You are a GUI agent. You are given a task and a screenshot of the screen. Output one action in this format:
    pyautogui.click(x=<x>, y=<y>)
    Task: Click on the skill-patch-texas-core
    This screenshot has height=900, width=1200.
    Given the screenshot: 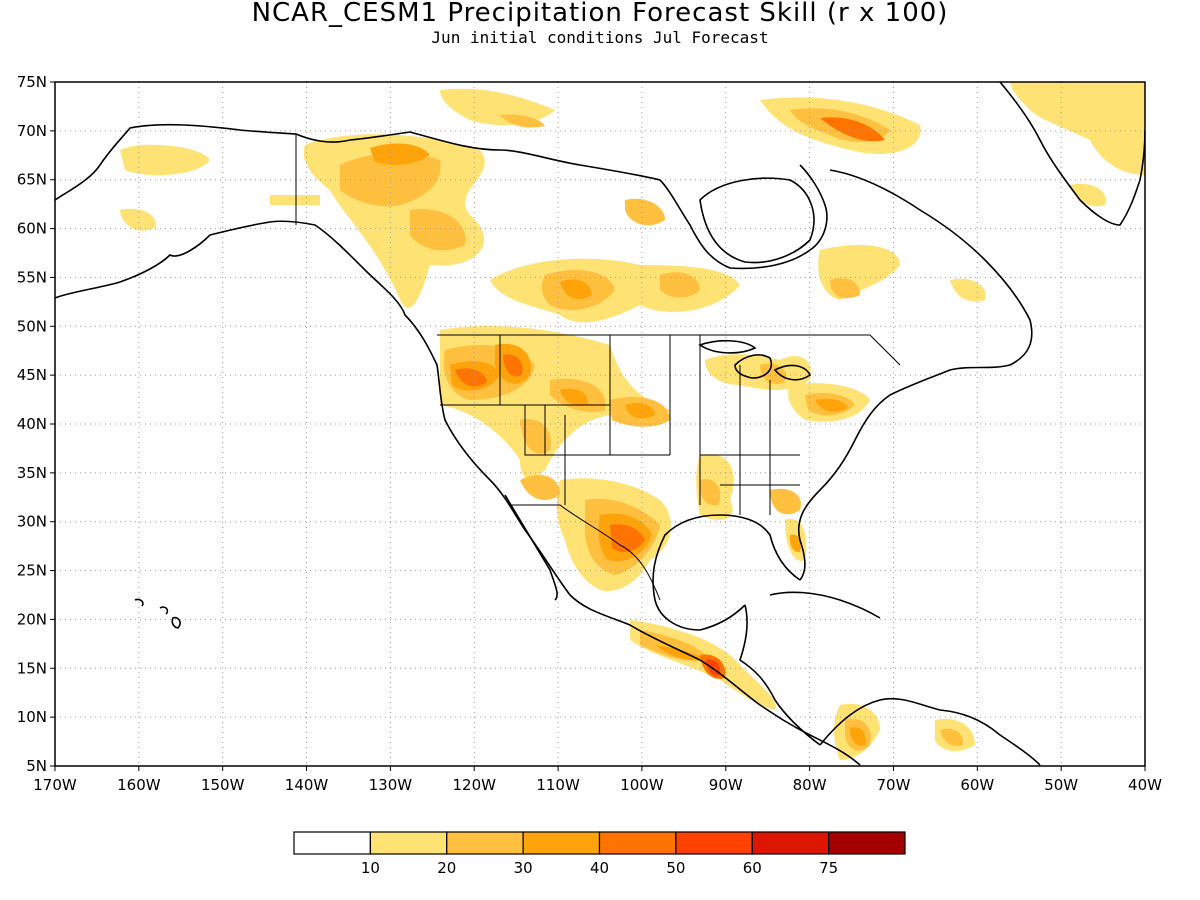 What is the action you would take?
    pyautogui.click(x=627, y=538)
    